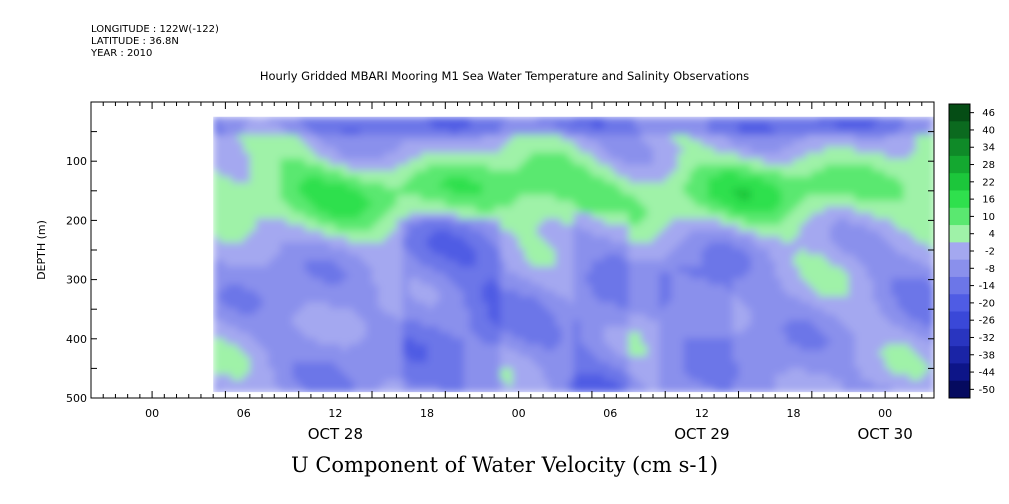 This screenshot has width=1009, height=504. I want to click on y-axis-label: DEPTH (m), so click(41, 250).